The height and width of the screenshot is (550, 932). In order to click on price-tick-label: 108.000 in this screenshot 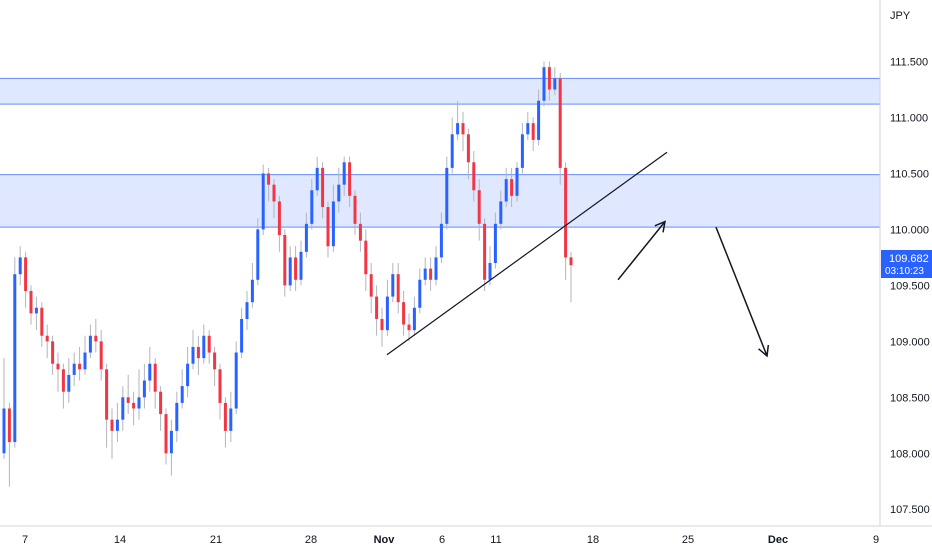, I will do `click(910, 454)`.